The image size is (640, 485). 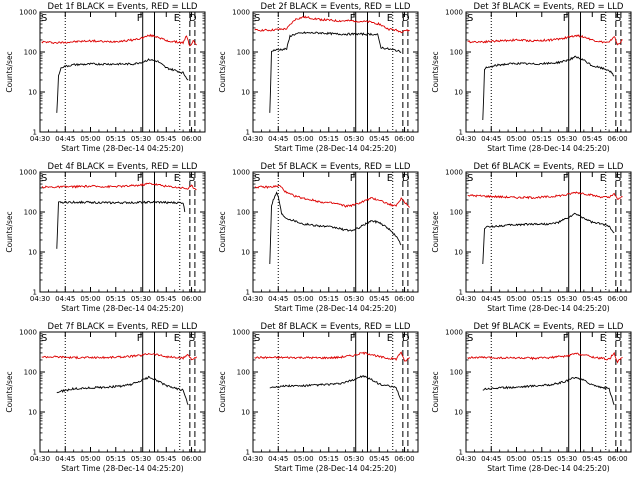 I want to click on y-tick-label: 100, so click(x=30, y=213).